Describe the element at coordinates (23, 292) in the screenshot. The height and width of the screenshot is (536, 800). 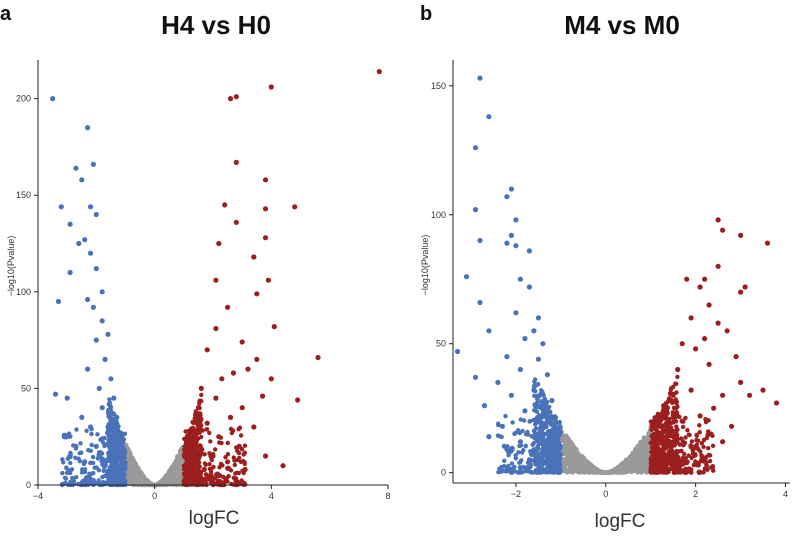
I see `y-tick-label: 100` at that location.